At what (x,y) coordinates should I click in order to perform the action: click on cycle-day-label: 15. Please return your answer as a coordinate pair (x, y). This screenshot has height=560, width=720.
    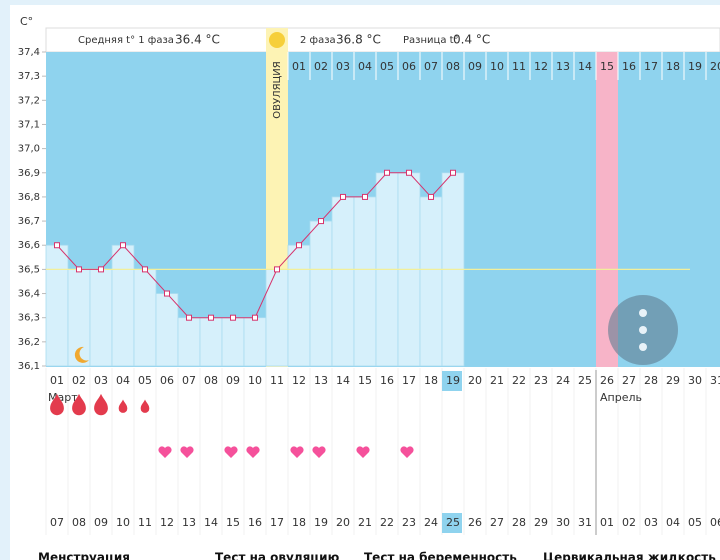
    Looking at the image, I should click on (365, 380).